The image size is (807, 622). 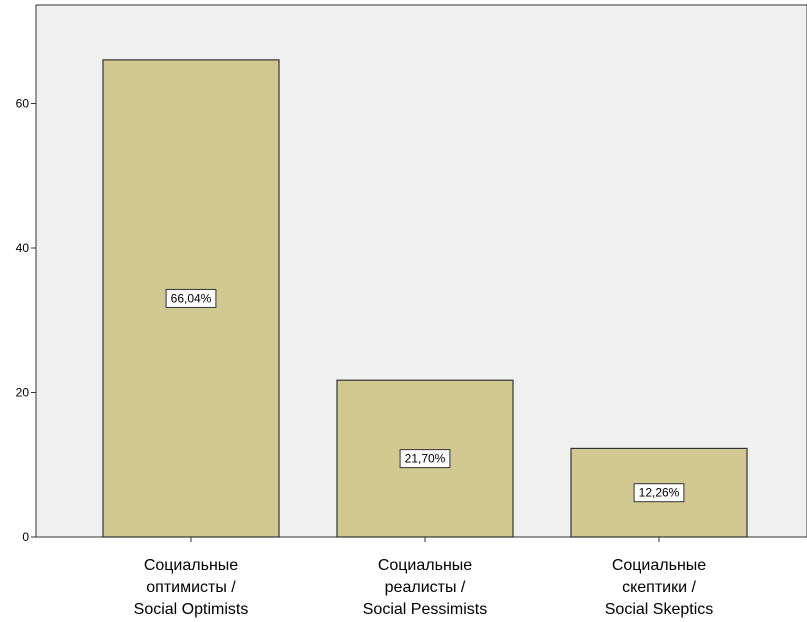 I want to click on data-label: 66,04%, so click(x=191, y=298).